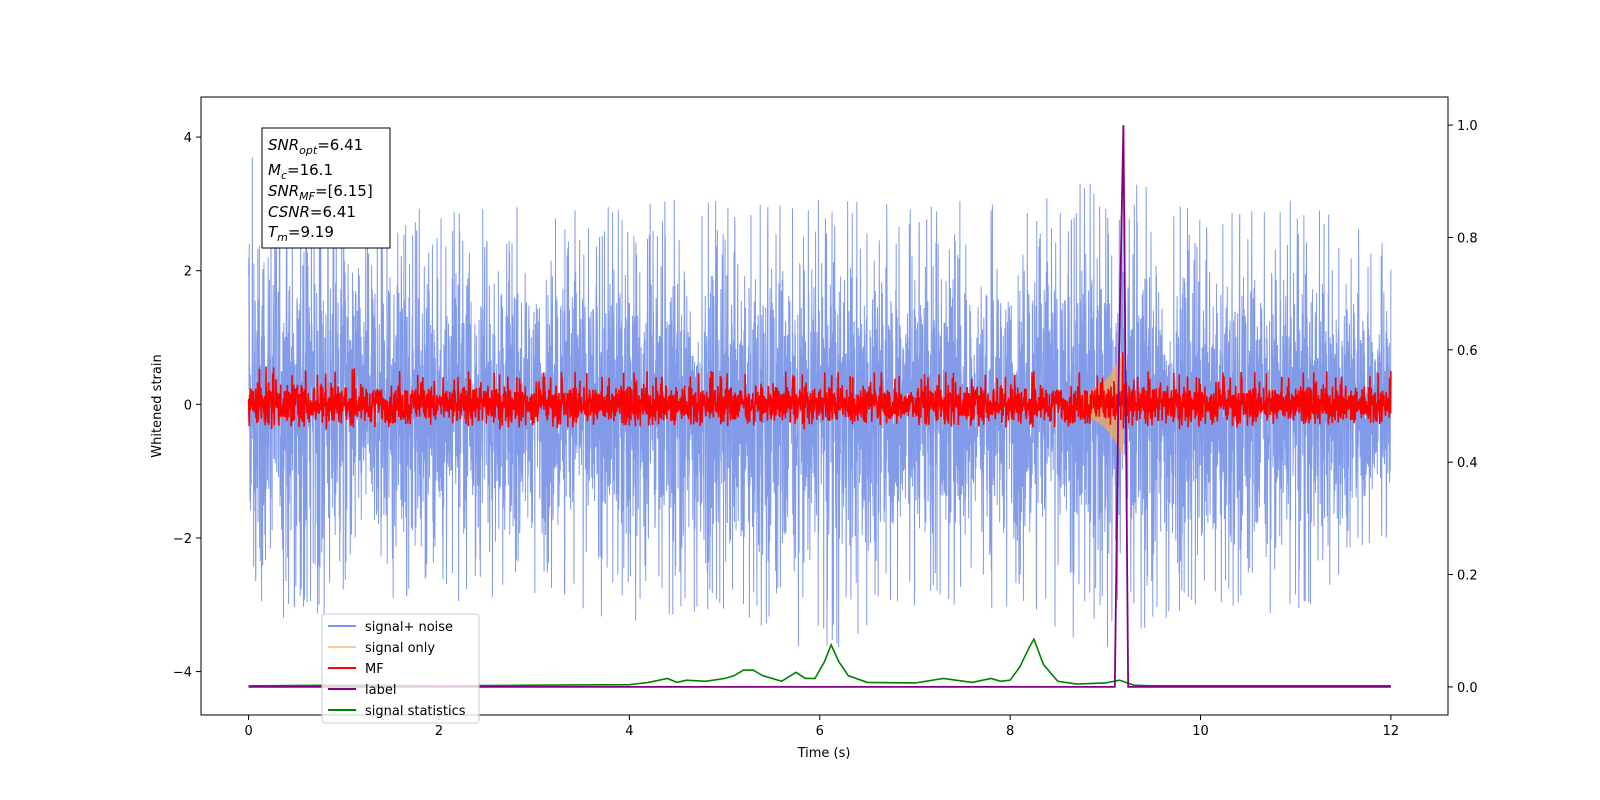  What do you see at coordinates (182, 539) in the screenshot?
I see `y-tick-label: −2` at bounding box center [182, 539].